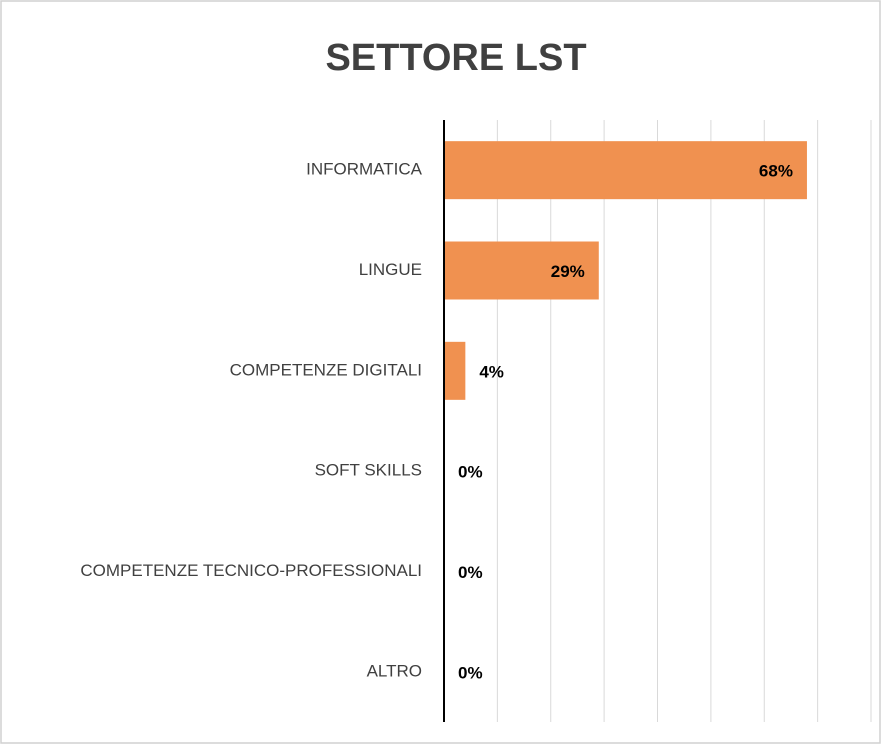  What do you see at coordinates (326, 369) in the screenshot?
I see `y-tick-label: COMPETENZE DIGITALI` at bounding box center [326, 369].